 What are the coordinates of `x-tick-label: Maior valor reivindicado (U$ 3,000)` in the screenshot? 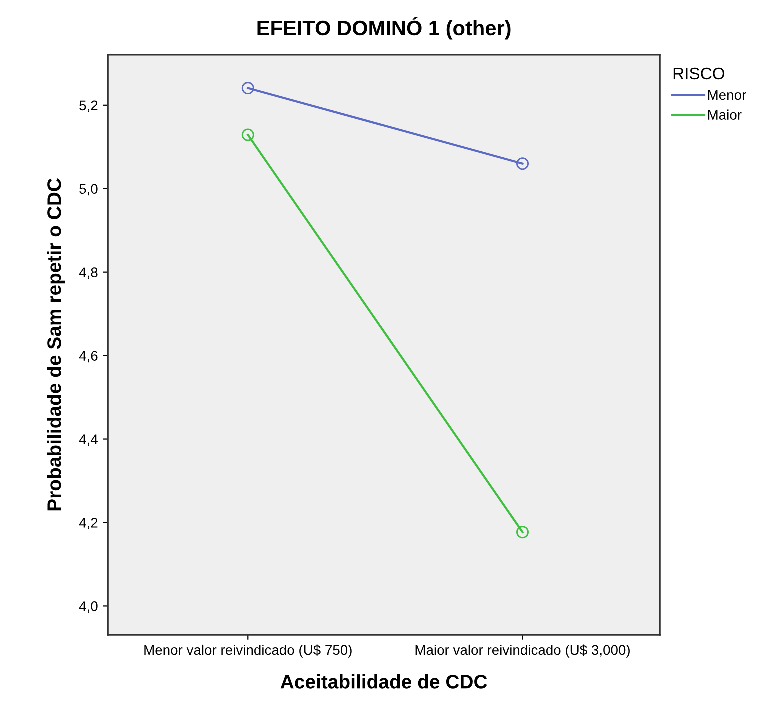 It's located at (523, 651).